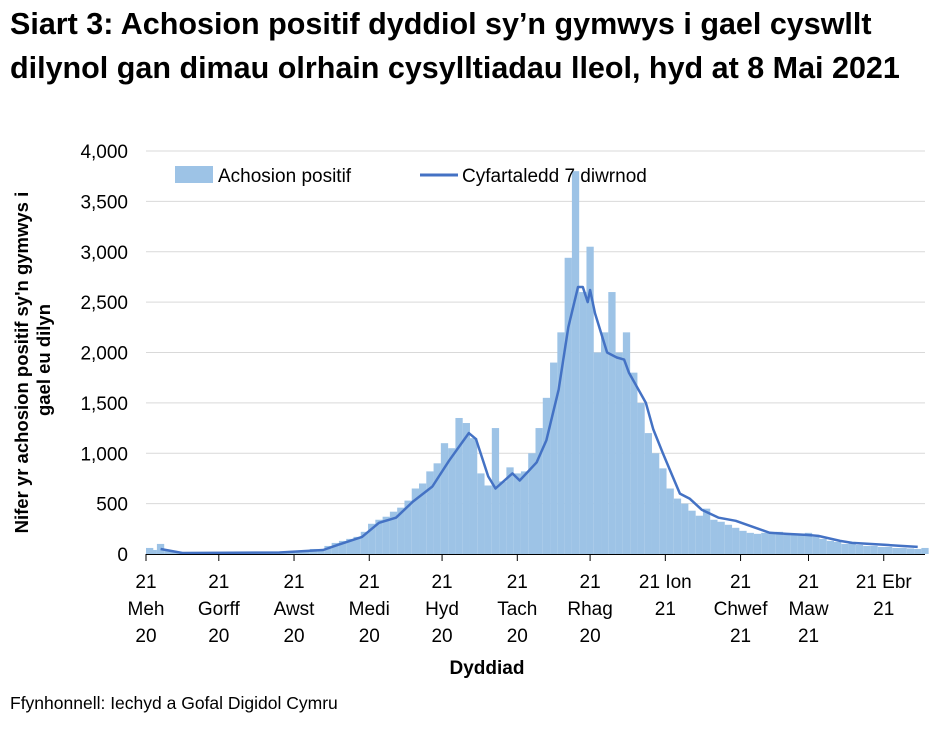  Describe the element at coordinates (285, 176) in the screenshot. I see `legend-label-bars: Achosion positif` at that location.